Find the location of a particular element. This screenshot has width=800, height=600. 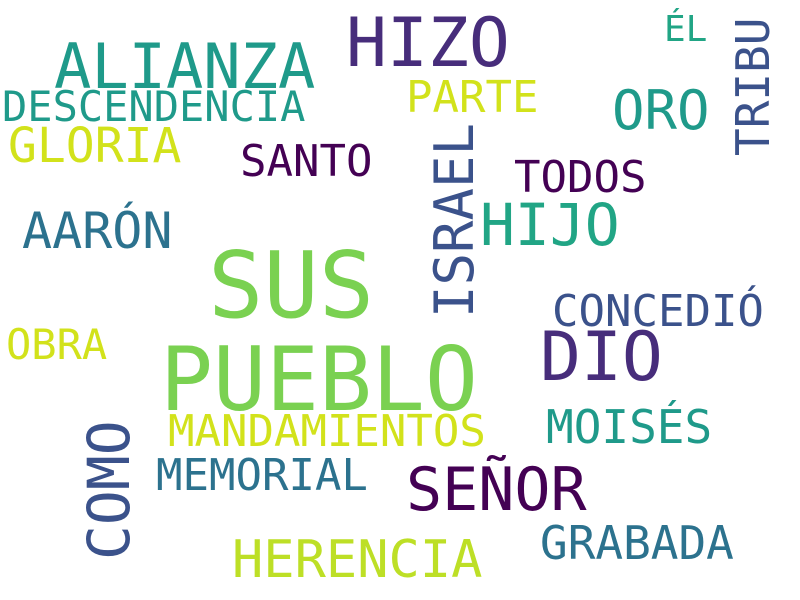

word-parte: PARTE is located at coordinates (472, 97).